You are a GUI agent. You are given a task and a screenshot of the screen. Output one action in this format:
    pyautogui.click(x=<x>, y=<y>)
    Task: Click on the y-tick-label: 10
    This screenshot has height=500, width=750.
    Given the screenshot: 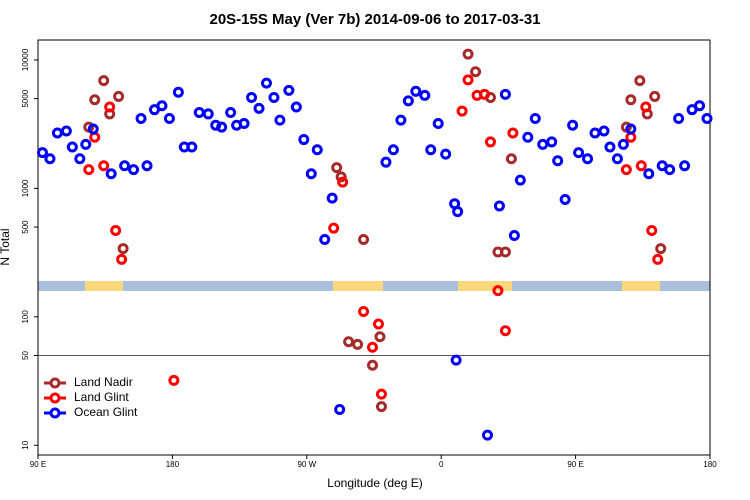 What is the action you would take?
    pyautogui.click(x=25, y=444)
    